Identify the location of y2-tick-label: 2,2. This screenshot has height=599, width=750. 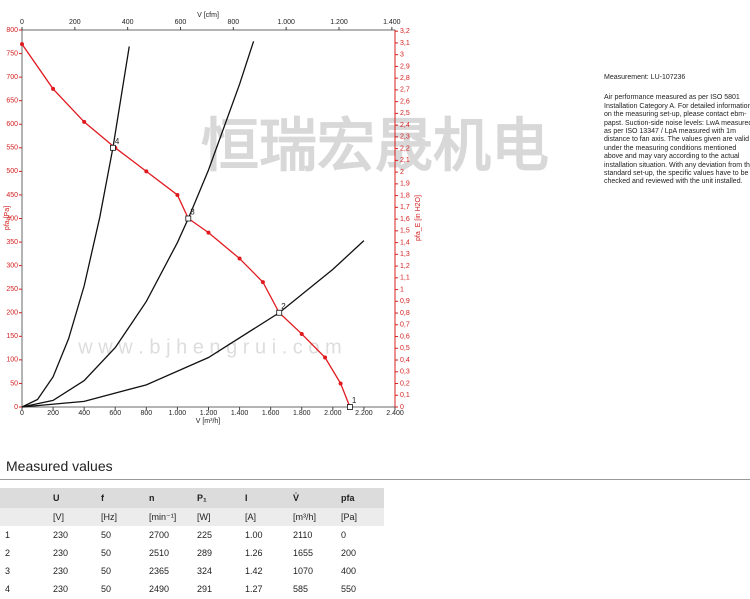
(405, 148).